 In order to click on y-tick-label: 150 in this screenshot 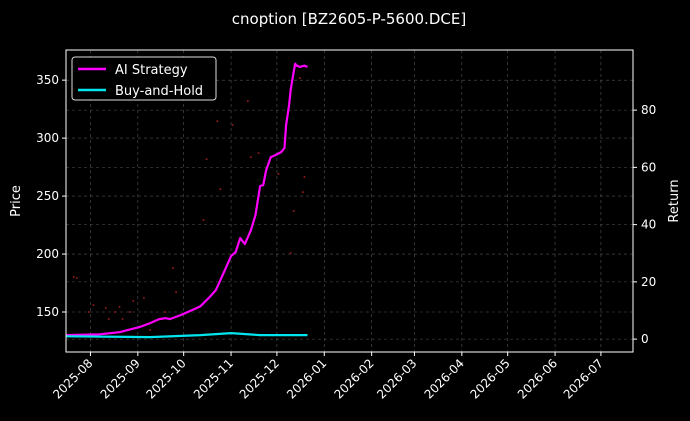, I will do `click(47, 312)`.